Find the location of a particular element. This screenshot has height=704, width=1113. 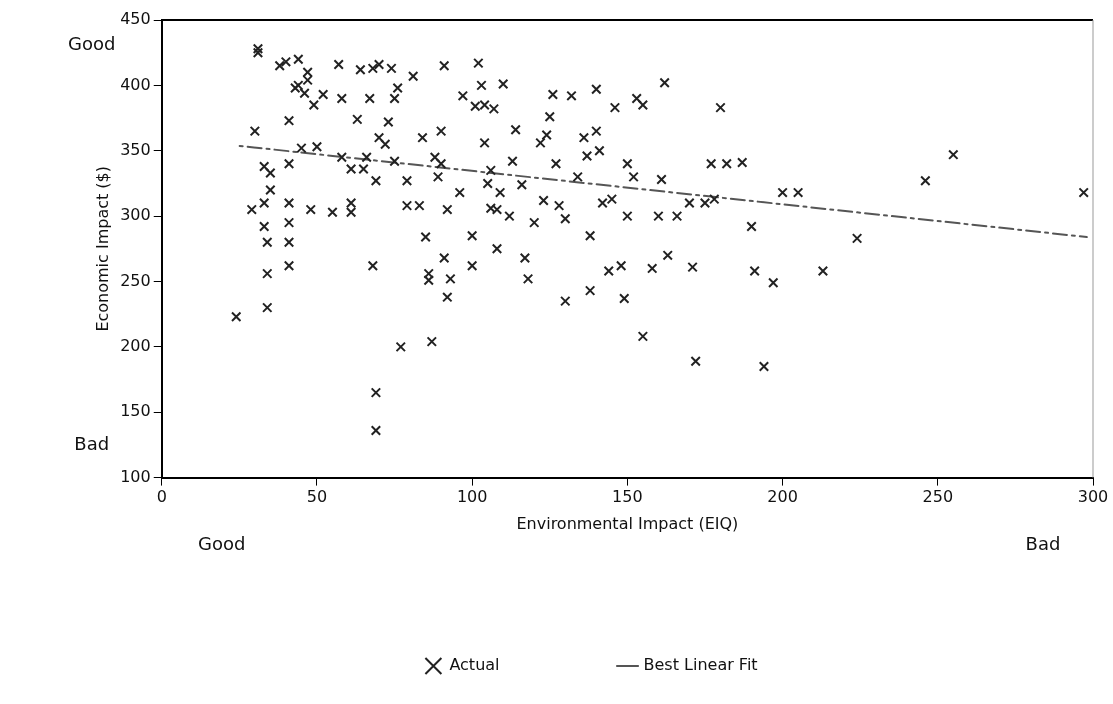

x-tick-label: 50 is located at coordinates (317, 497).